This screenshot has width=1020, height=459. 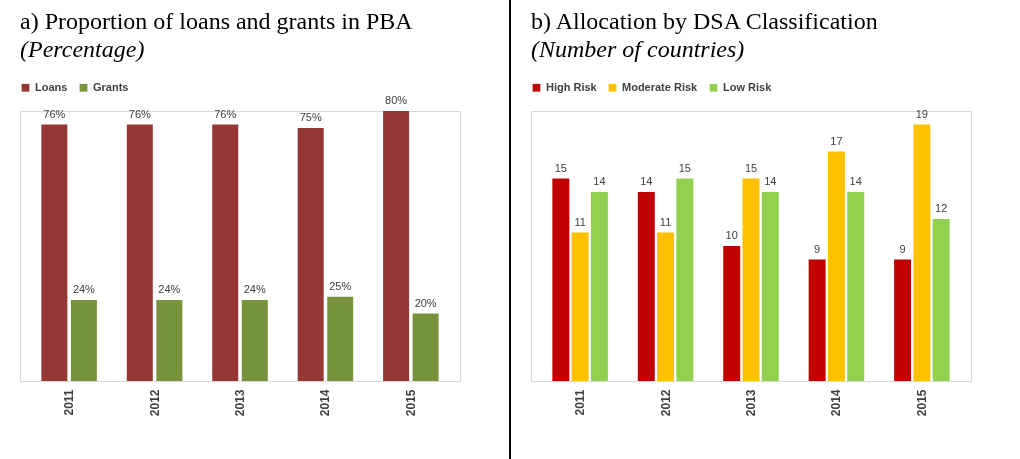 I want to click on chart-title: b) Allocation by DSA Classification, so click(x=704, y=21).